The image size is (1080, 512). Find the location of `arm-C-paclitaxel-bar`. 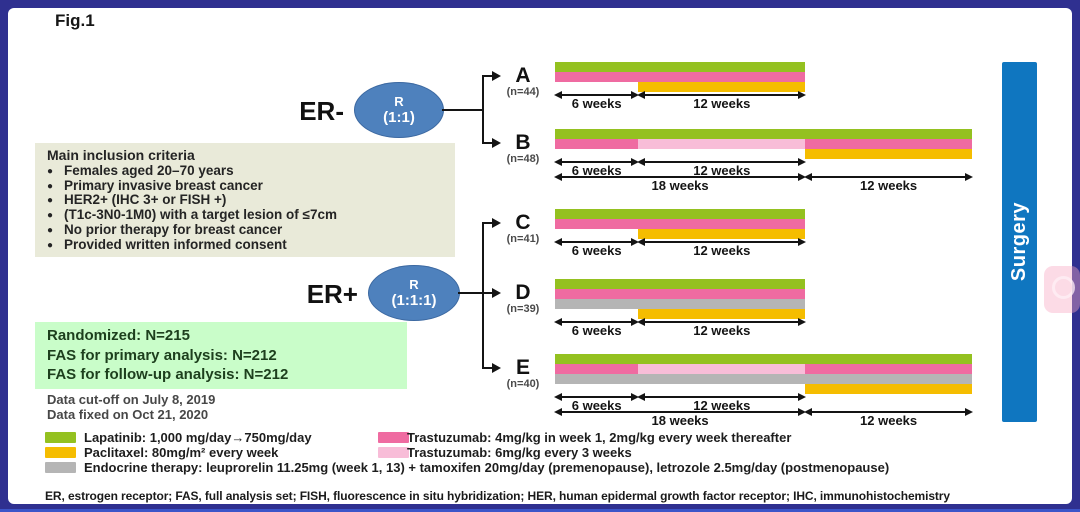

arm-C-paclitaxel-bar is located at coordinates (722, 234).